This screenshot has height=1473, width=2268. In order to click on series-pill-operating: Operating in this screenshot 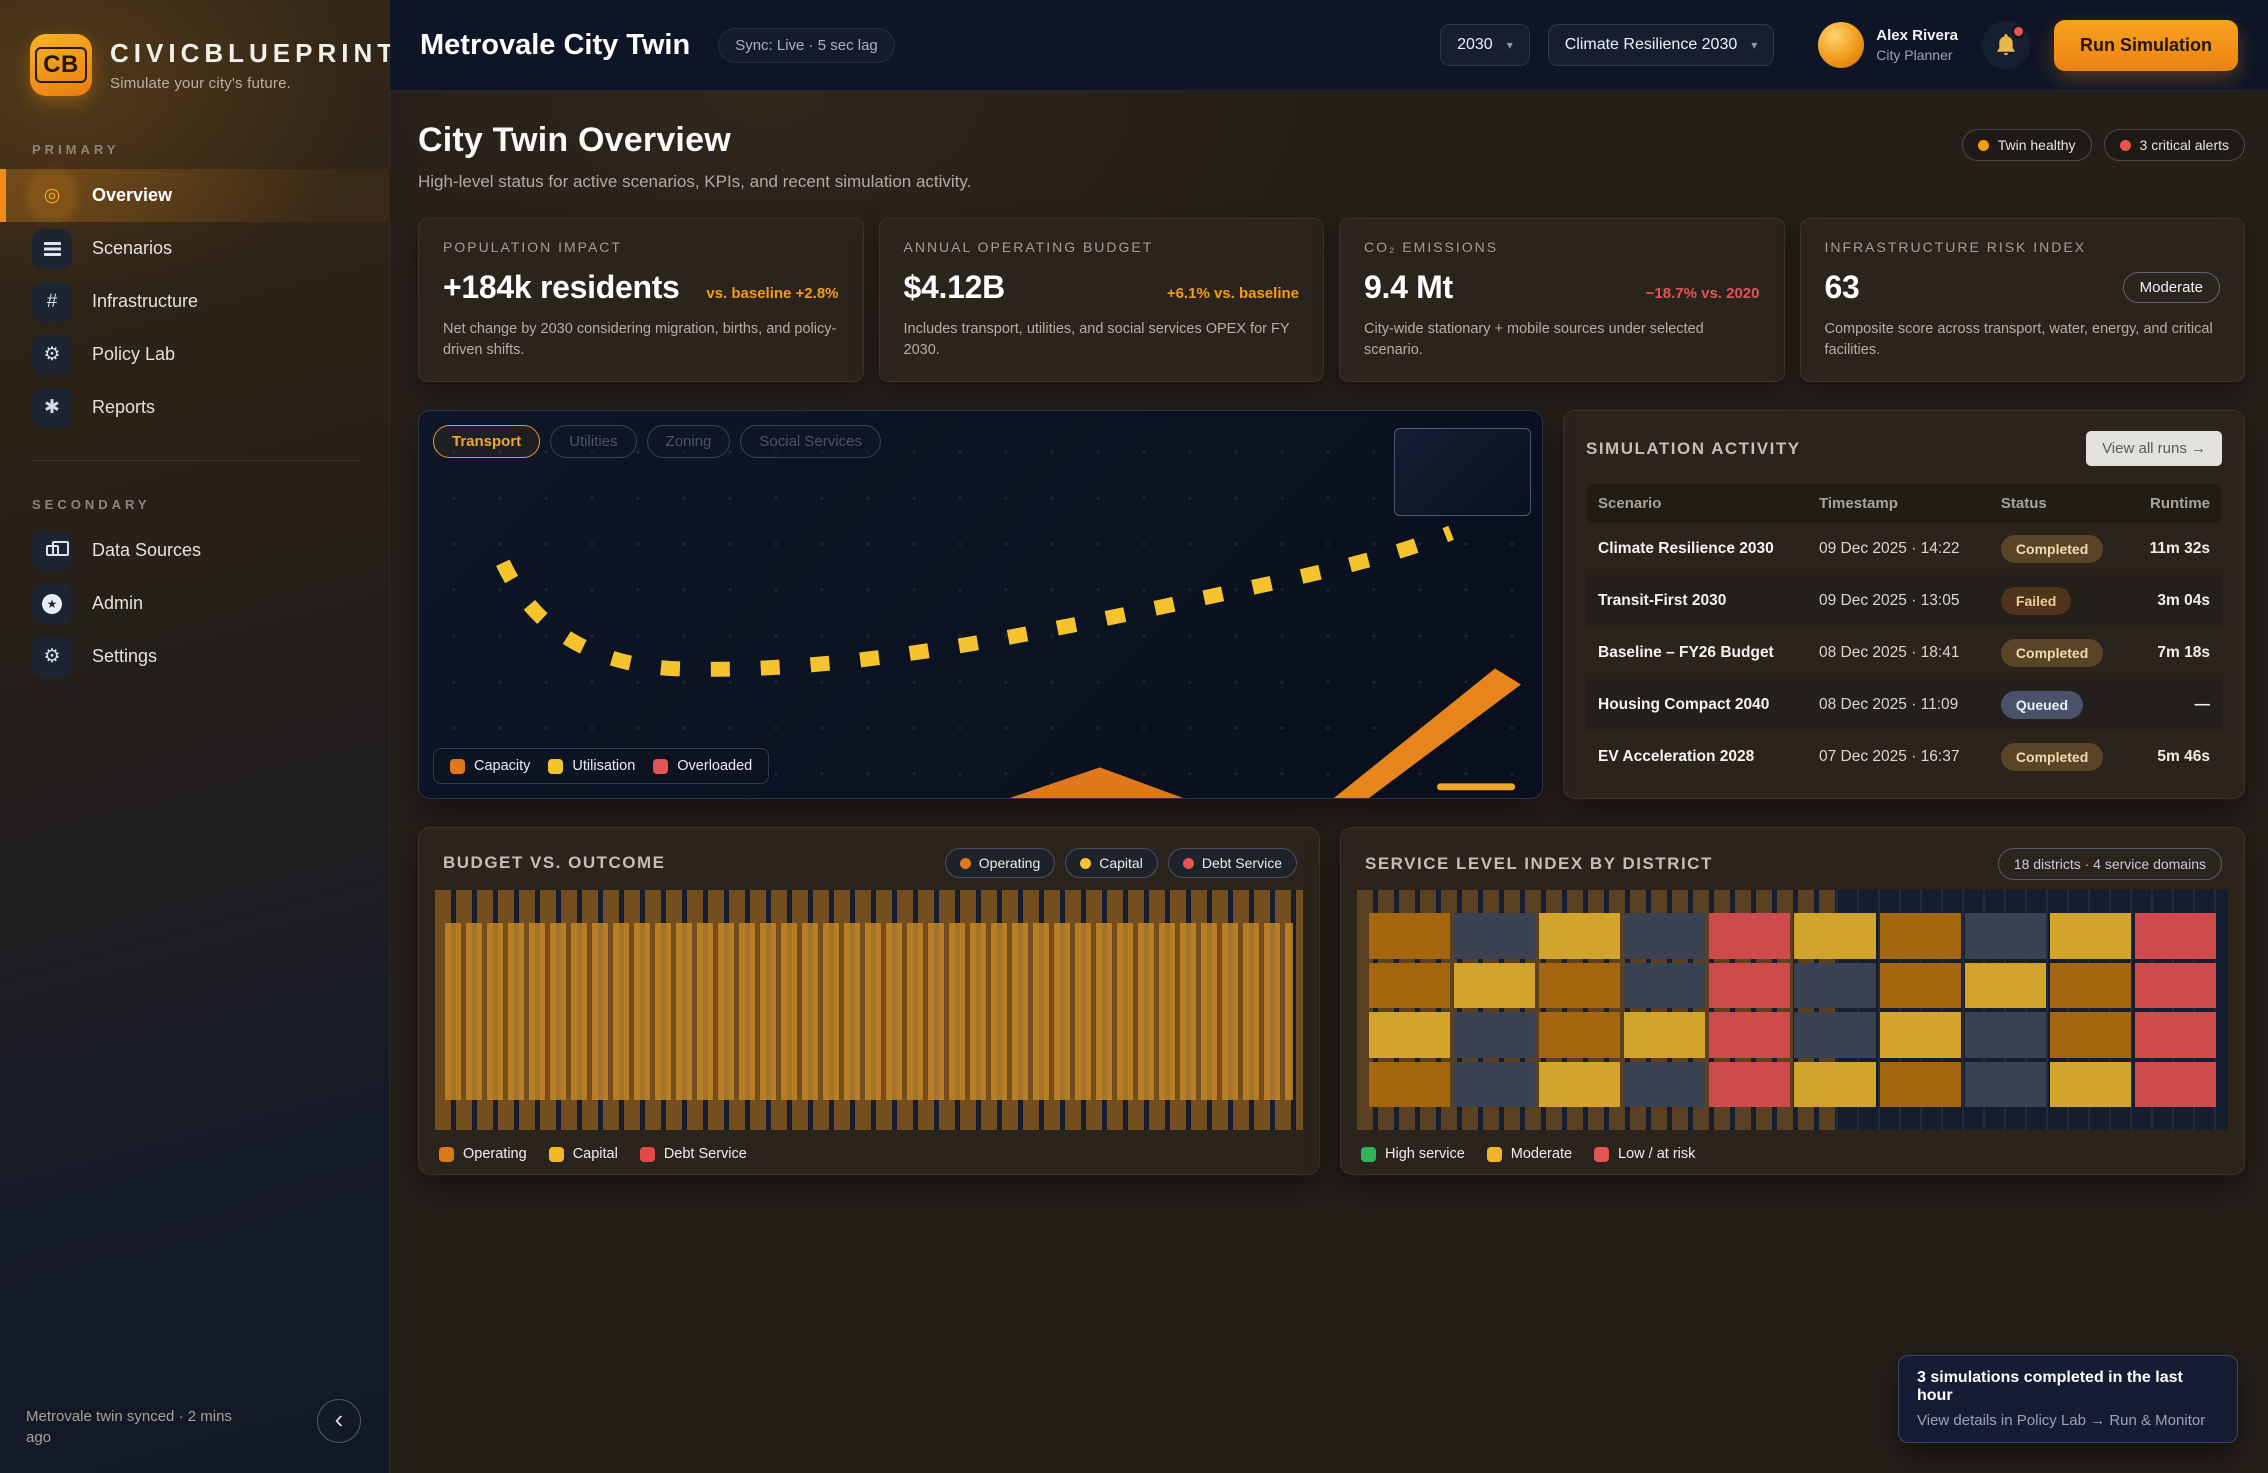, I will do `click(1000, 863)`.